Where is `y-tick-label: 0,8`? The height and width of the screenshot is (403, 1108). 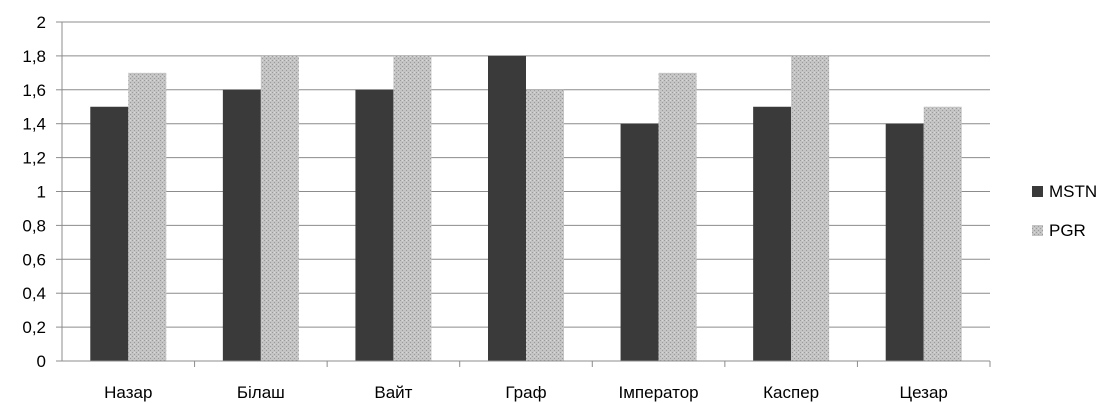
y-tick-label: 0,8 is located at coordinates (34, 225).